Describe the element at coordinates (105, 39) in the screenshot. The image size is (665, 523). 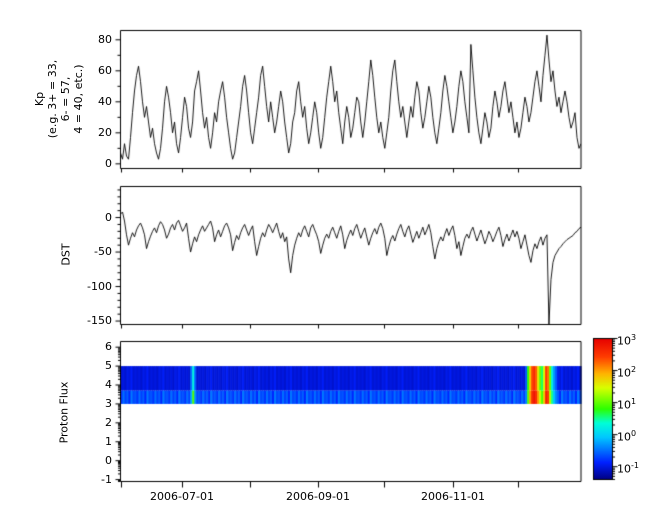
I see `kp-ytick-label: 80` at that location.